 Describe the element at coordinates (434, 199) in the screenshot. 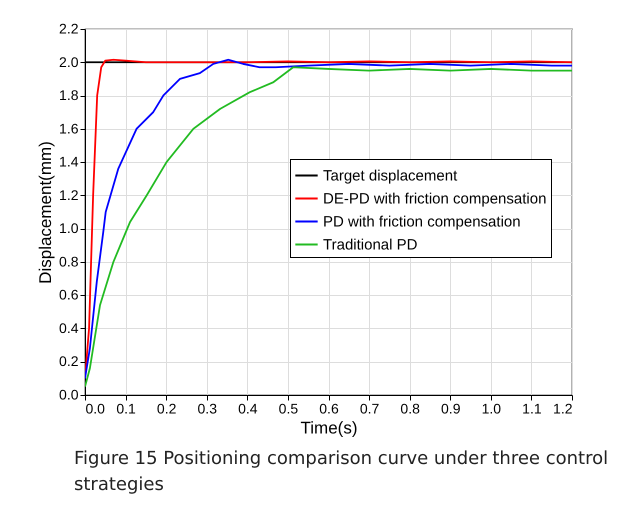

I see `legend-label: DE-PD with friction compensation` at that location.